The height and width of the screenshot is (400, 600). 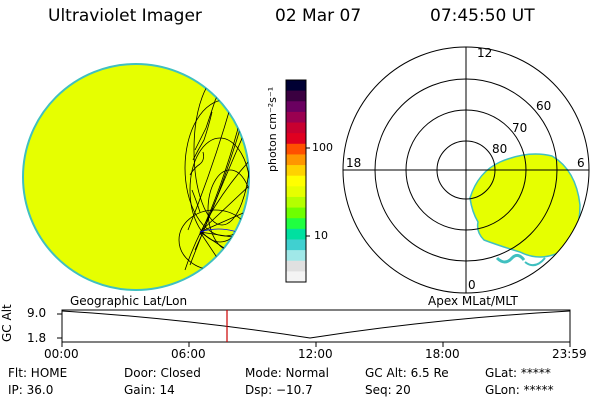 What do you see at coordinates (129, 301) in the screenshot?
I see `geographic-label: Geographic Lat/Lon` at bounding box center [129, 301].